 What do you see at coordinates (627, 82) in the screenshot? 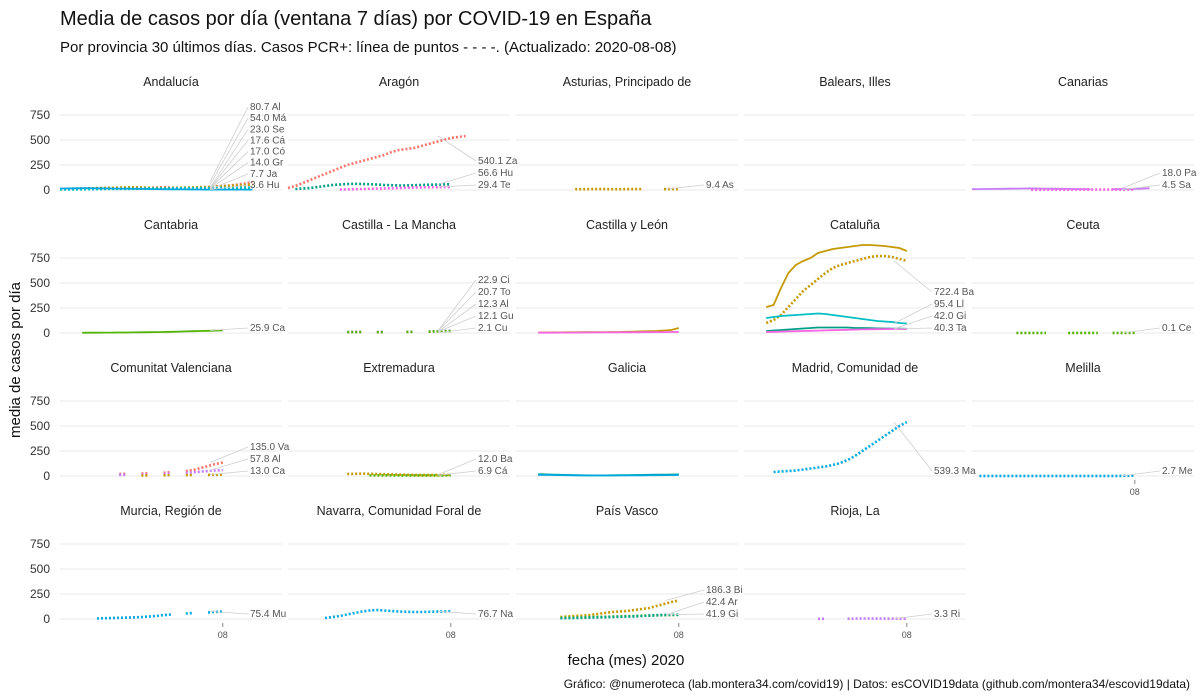
I see `panel-strip-label: Asturias, Principado de` at bounding box center [627, 82].